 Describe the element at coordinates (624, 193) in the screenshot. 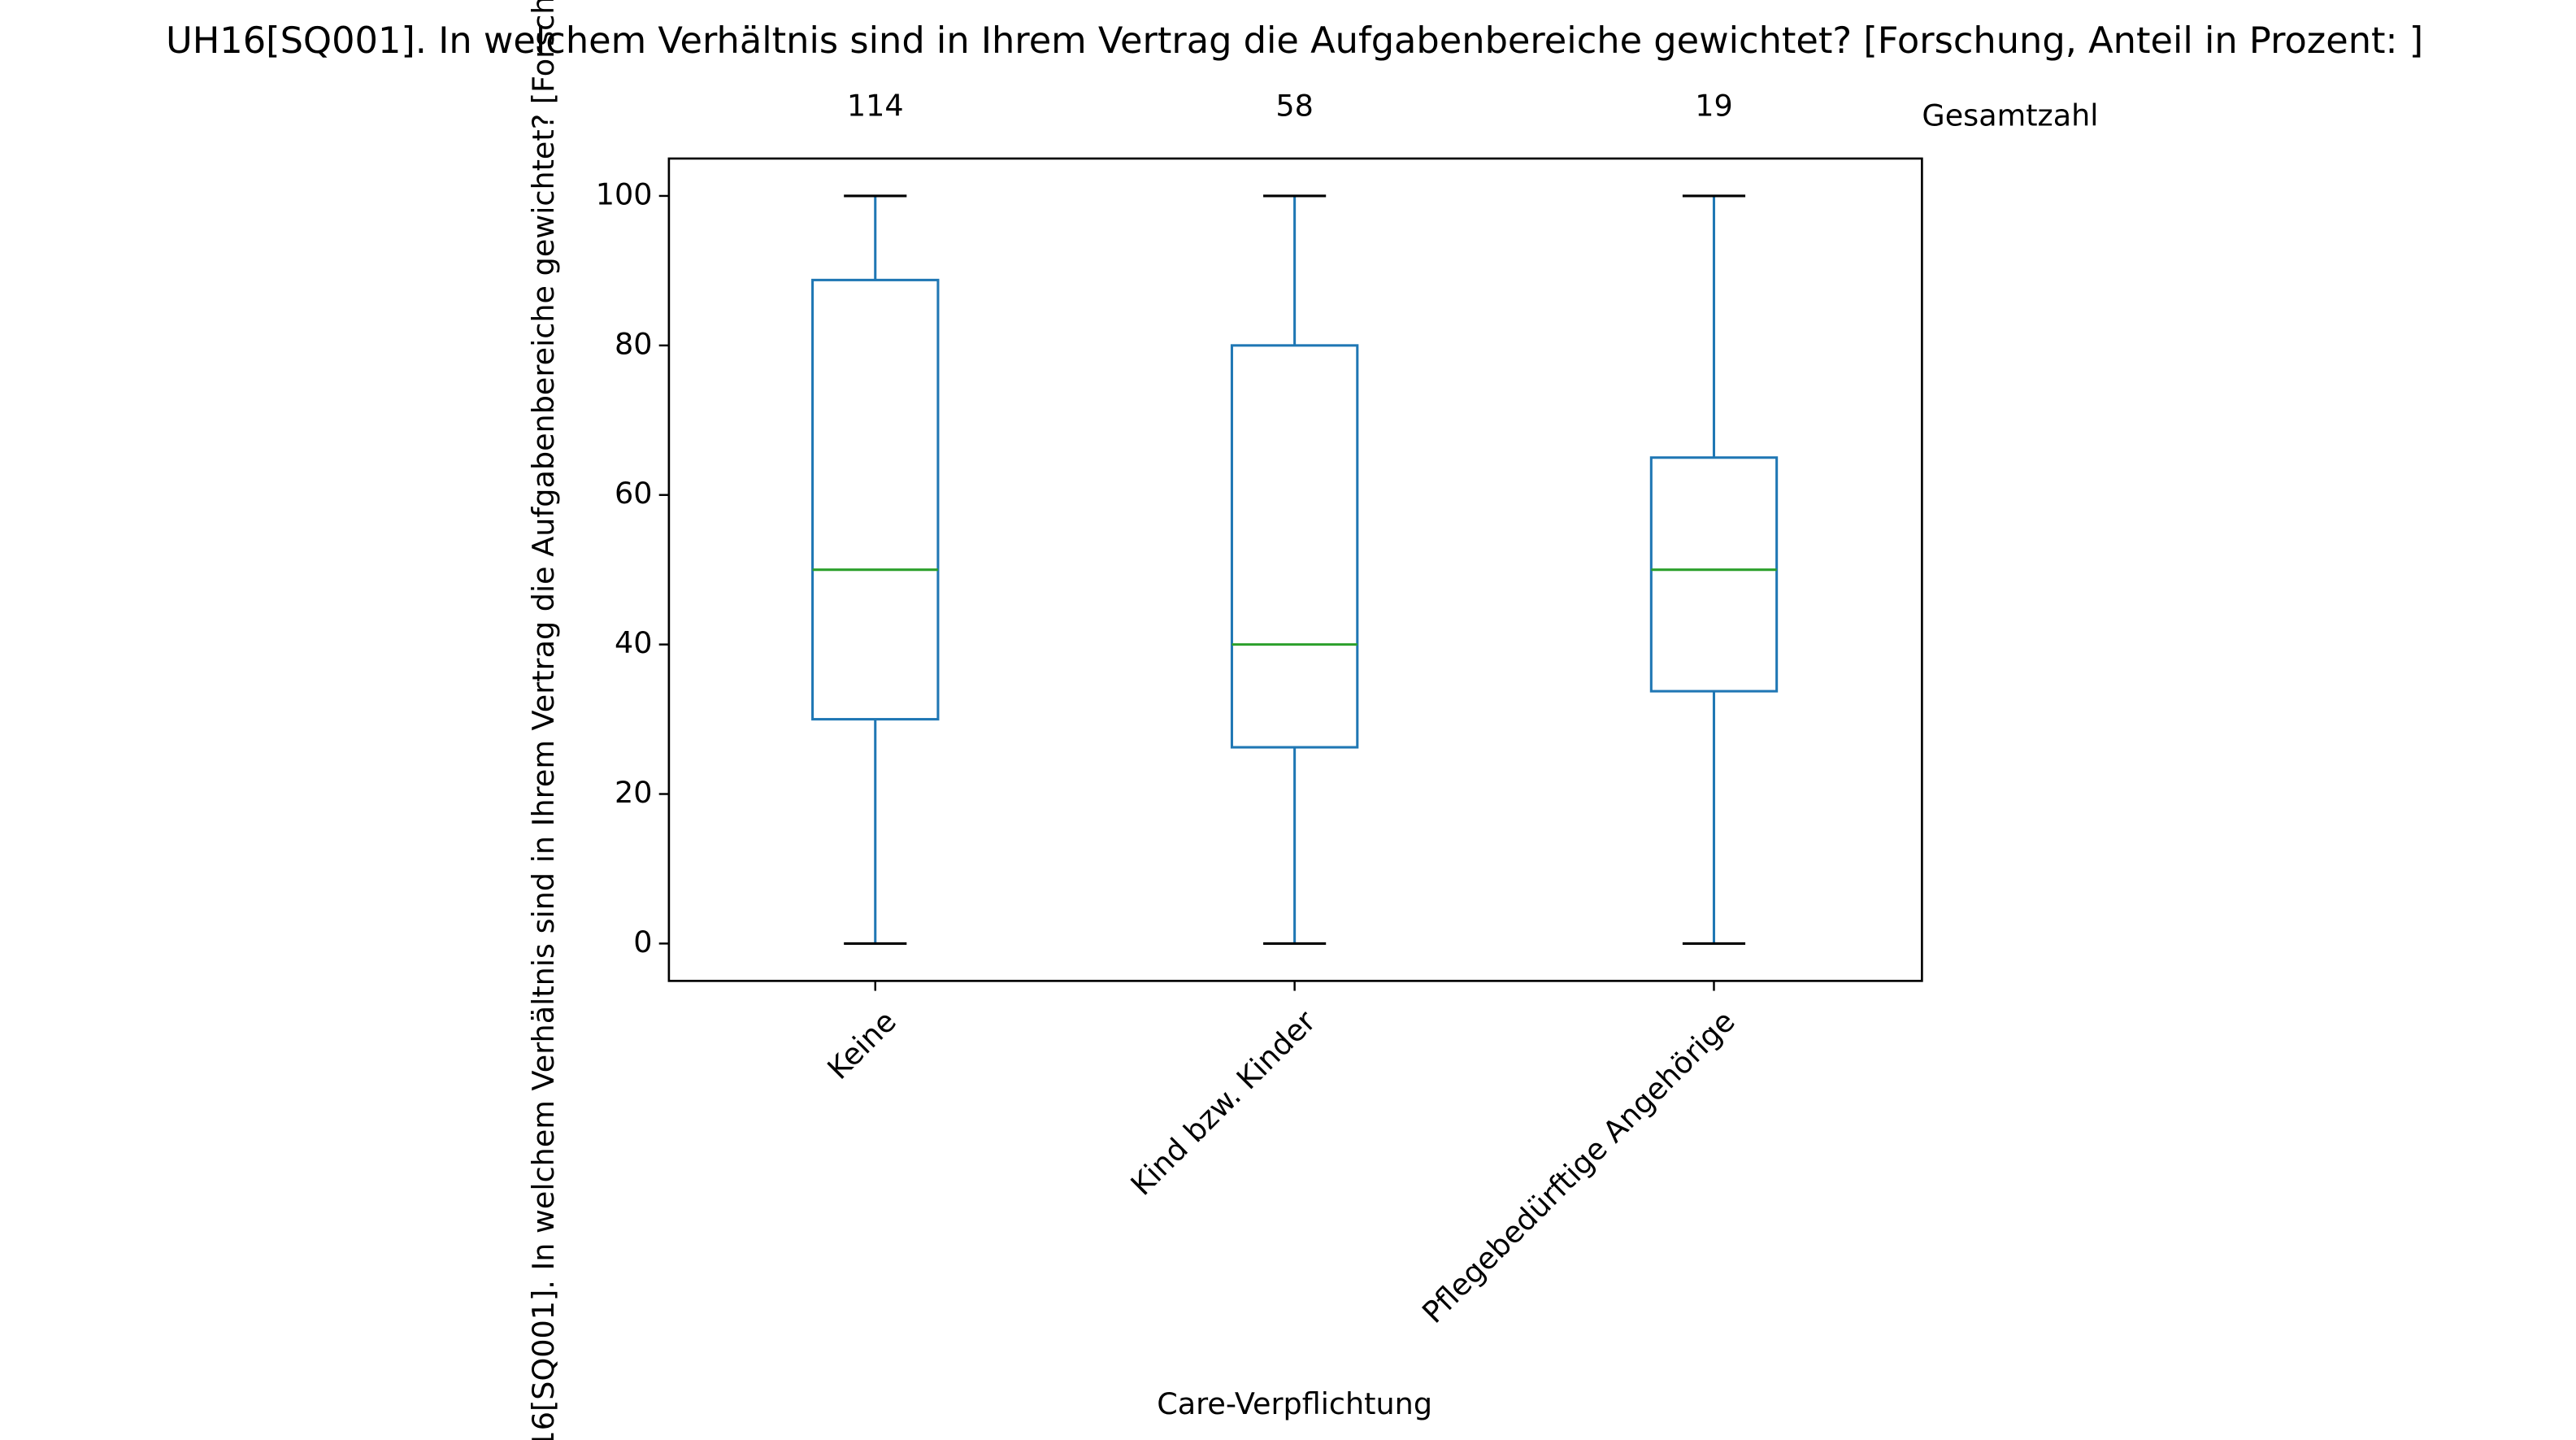

I see `y-tick-label: 100` at that location.